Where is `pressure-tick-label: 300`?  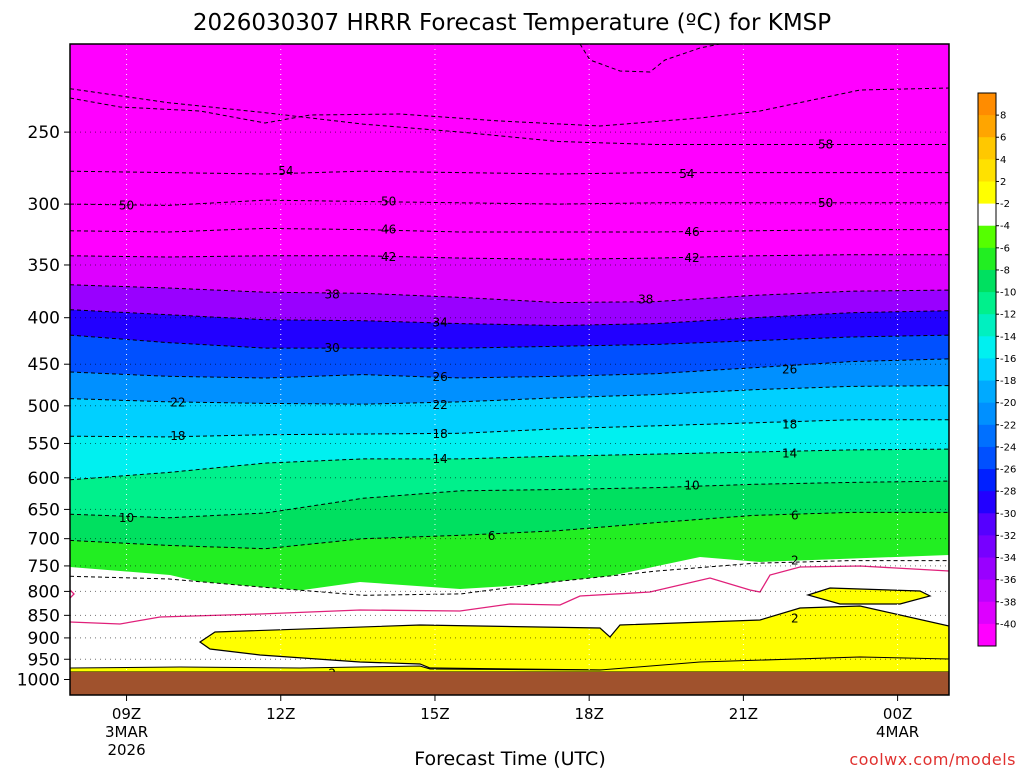 pressure-tick-label: 300 is located at coordinates (44, 205).